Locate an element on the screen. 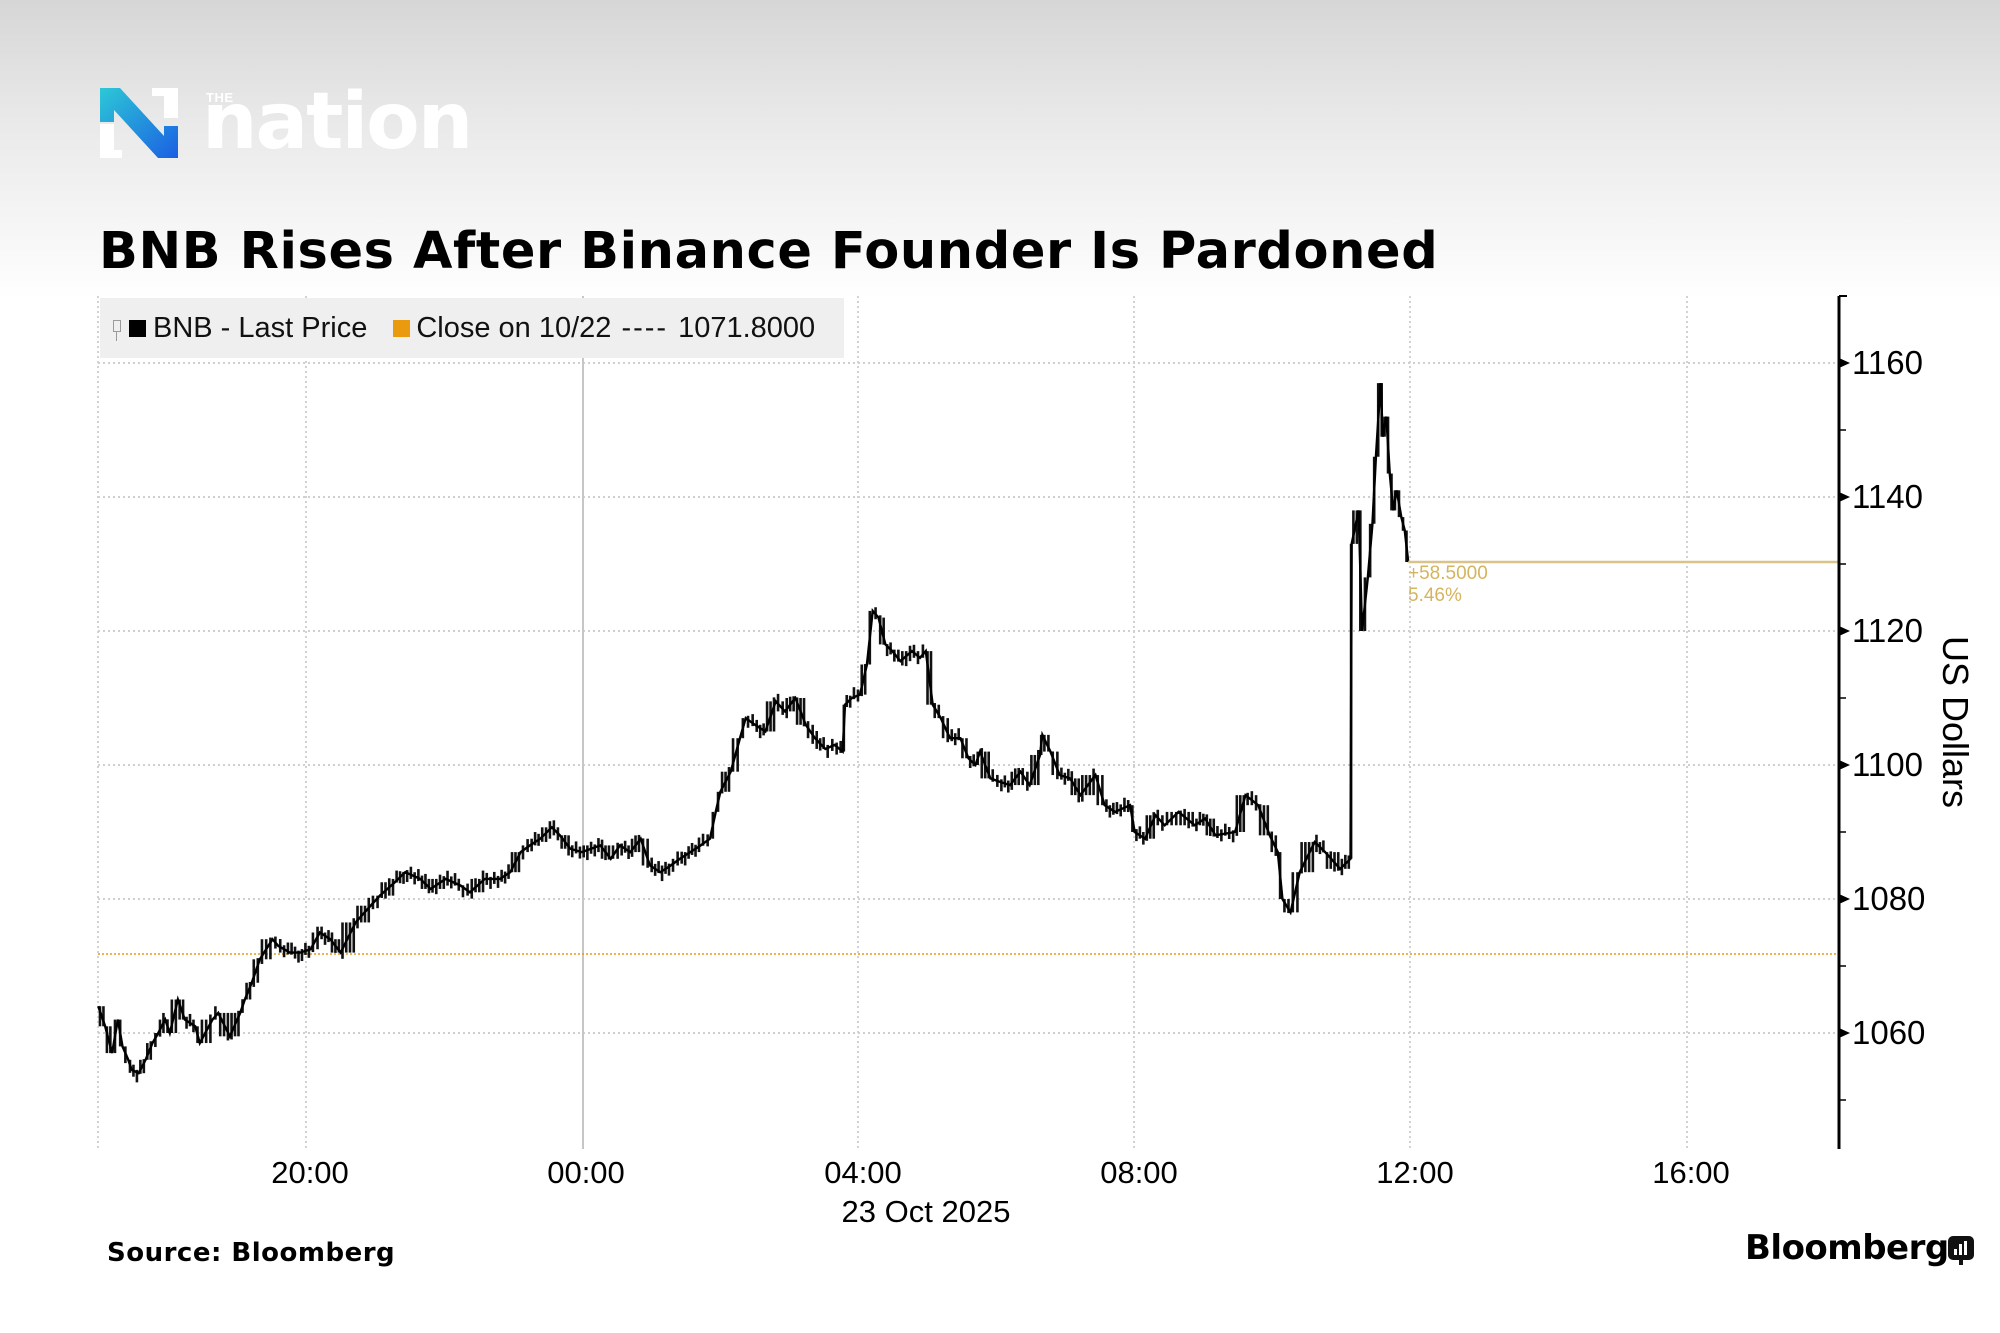  y-tick-label: 1160 is located at coordinates (1887, 362).